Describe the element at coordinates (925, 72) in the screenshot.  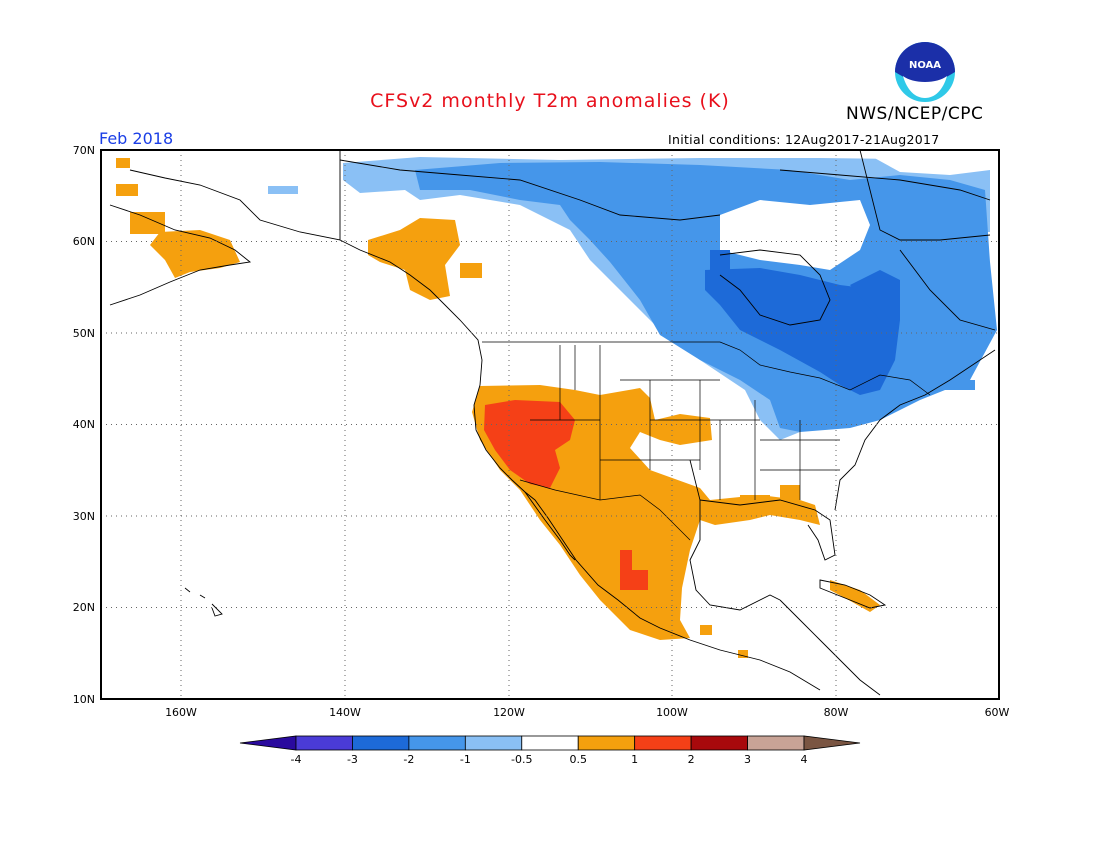
I see `noaa-logo: NOAA` at that location.